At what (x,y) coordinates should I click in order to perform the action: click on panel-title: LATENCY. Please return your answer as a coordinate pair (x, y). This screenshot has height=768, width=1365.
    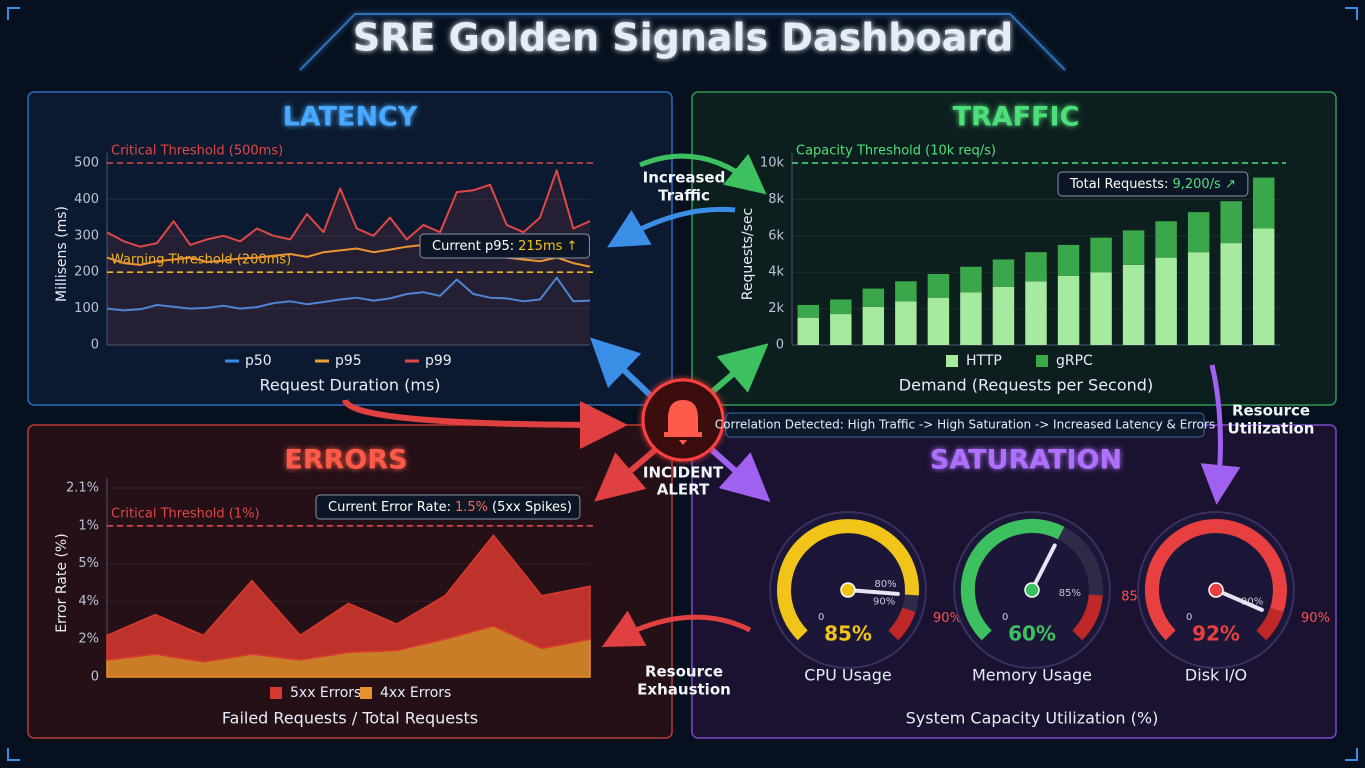
    Looking at the image, I should click on (350, 117).